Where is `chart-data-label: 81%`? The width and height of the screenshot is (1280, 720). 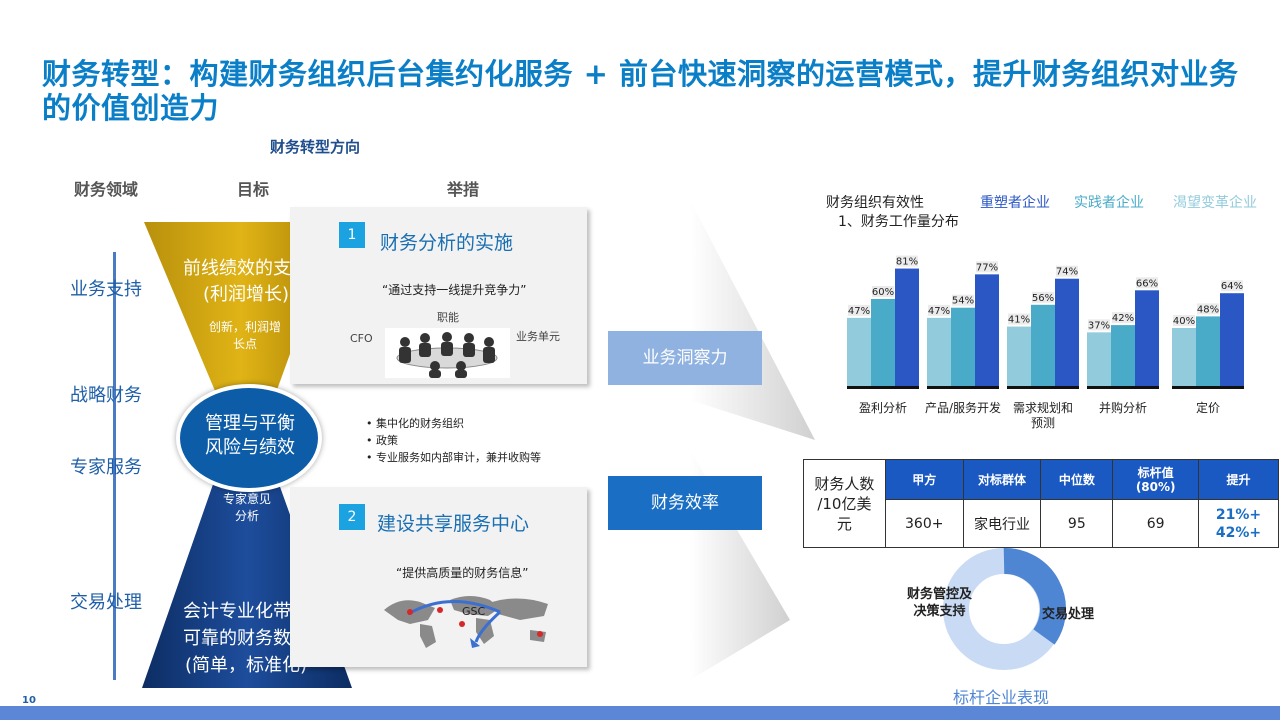 chart-data-label: 81% is located at coordinates (907, 262).